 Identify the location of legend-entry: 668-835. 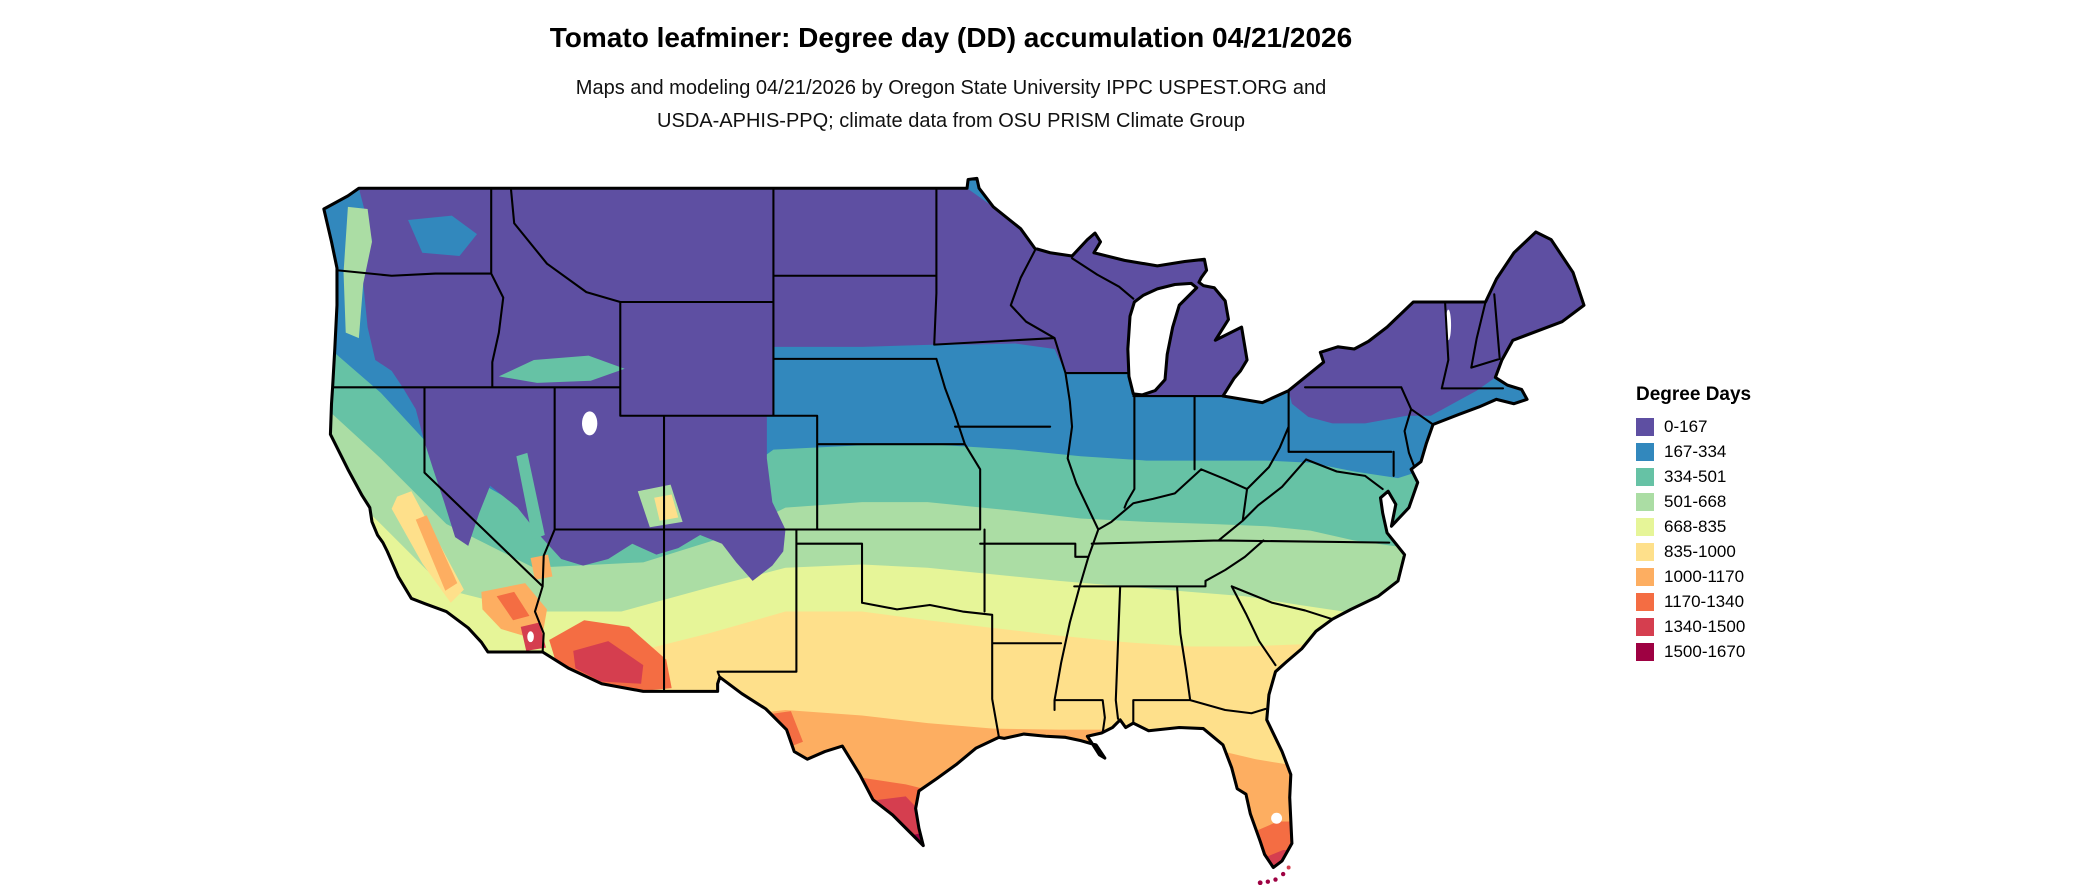
(1693, 527).